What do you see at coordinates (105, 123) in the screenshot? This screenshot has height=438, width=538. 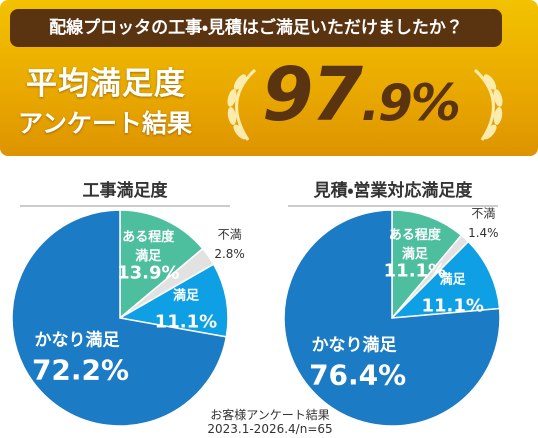 I see `subheadline: アンケート結果` at bounding box center [105, 123].